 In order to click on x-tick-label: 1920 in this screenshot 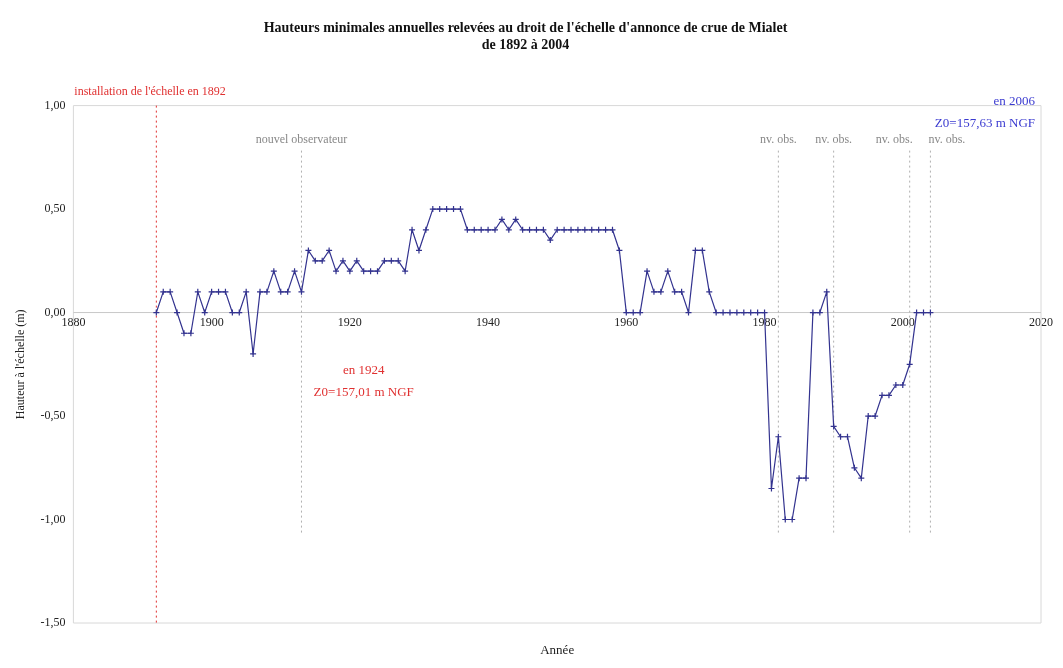, I will do `click(349, 321)`.